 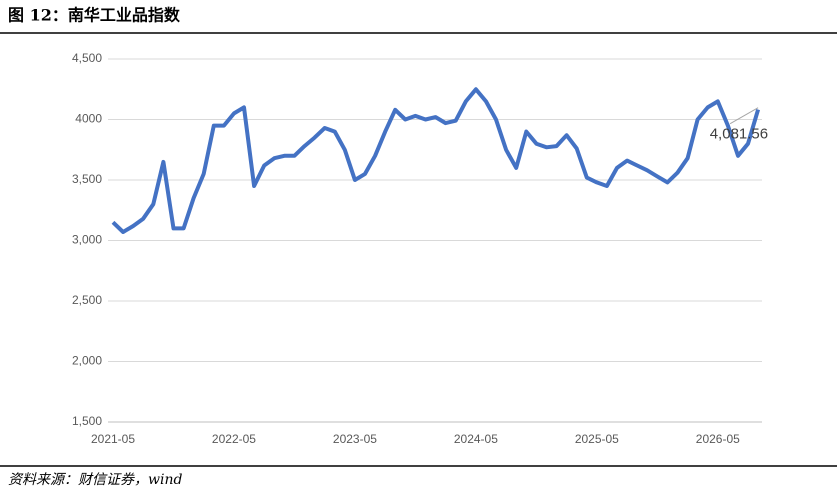 What do you see at coordinates (88, 119) in the screenshot?
I see `y-tick-label: 4000` at bounding box center [88, 119].